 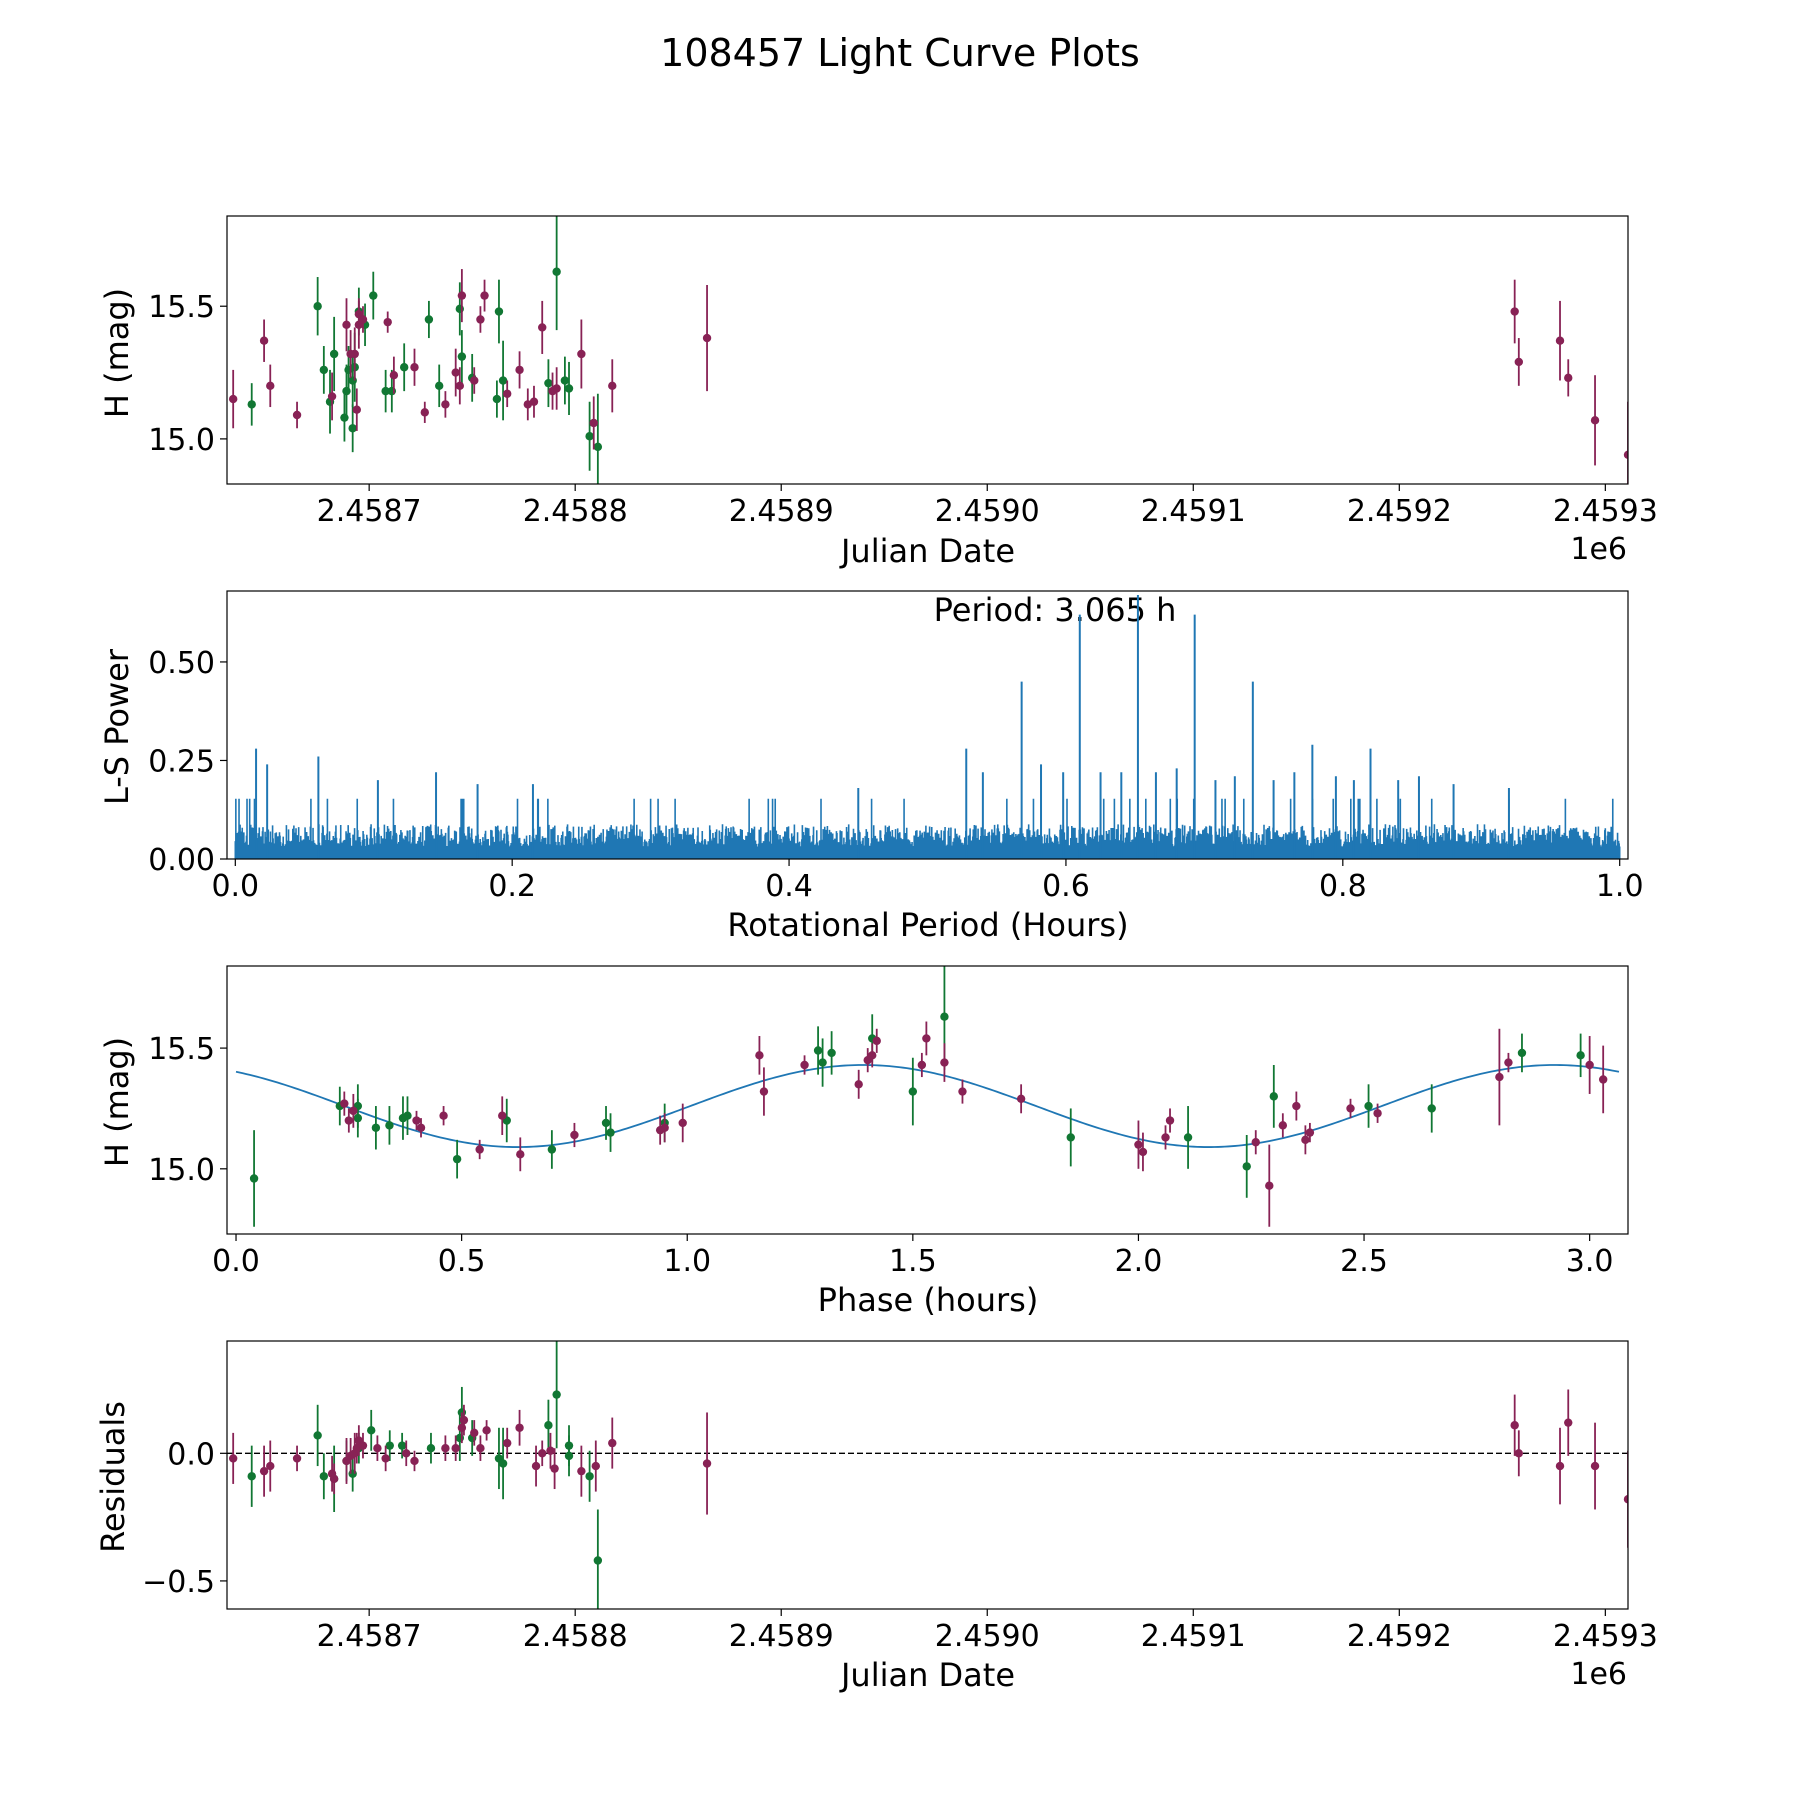 What do you see at coordinates (1066, 886) in the screenshot?
I see `periodogram-xtick-label: 0.6` at bounding box center [1066, 886].